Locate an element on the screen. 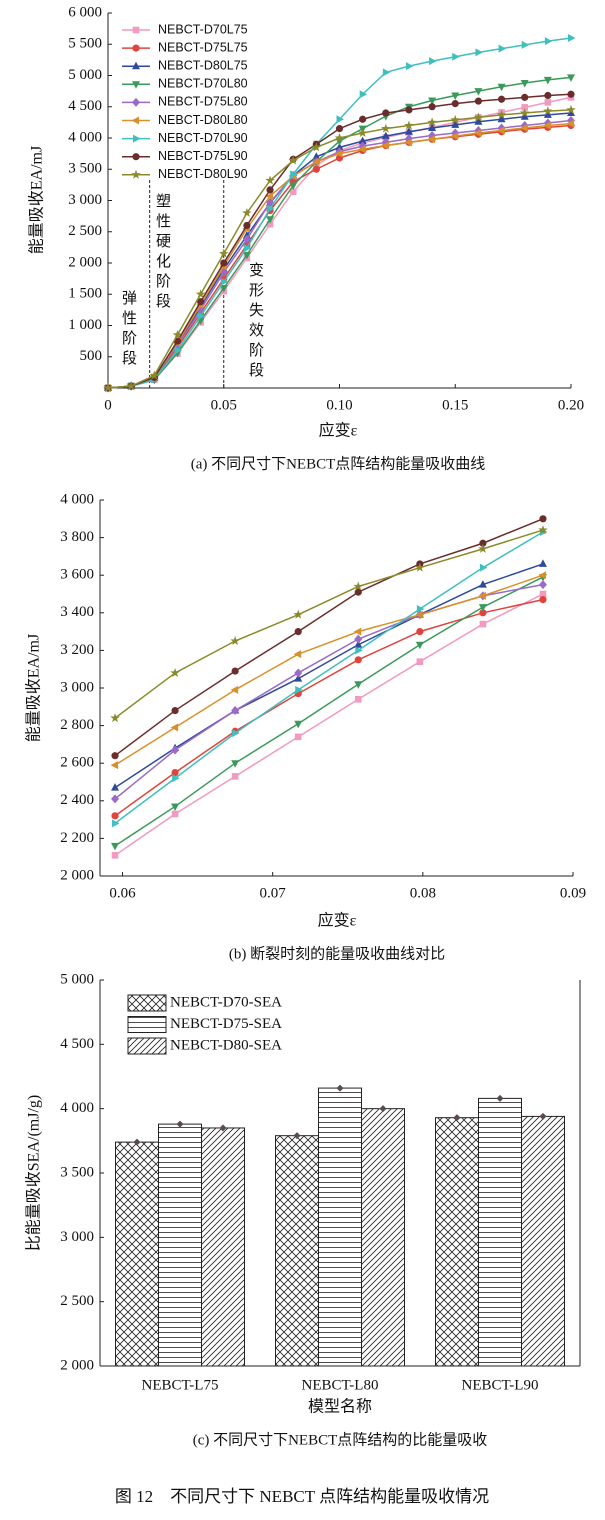  y-tick-label: 1 000 is located at coordinates (85, 325).